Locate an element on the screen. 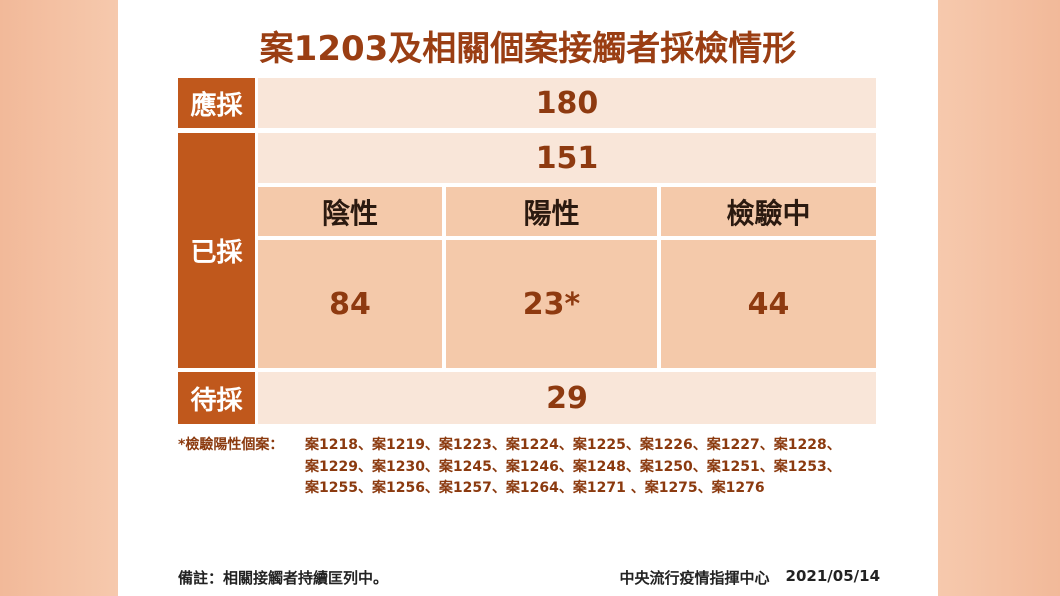  cell-value: 180 is located at coordinates (567, 103).